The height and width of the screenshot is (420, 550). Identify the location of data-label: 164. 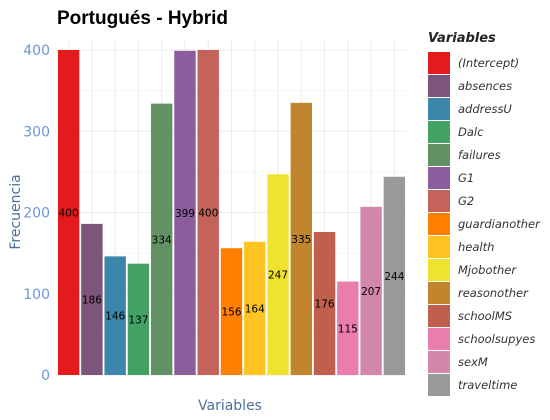
(255, 309).